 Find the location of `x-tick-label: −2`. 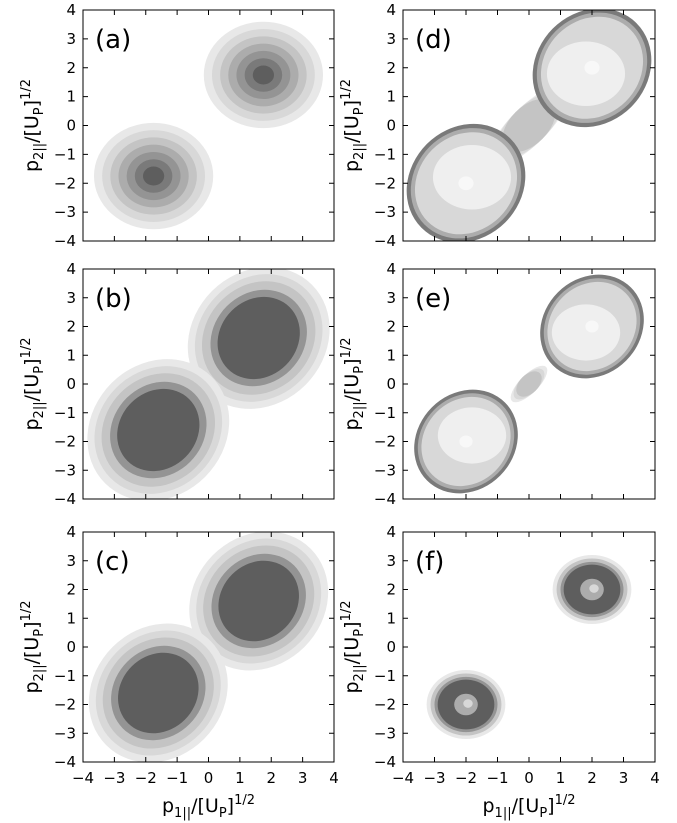

x-tick-label: −2 is located at coordinates (146, 778).